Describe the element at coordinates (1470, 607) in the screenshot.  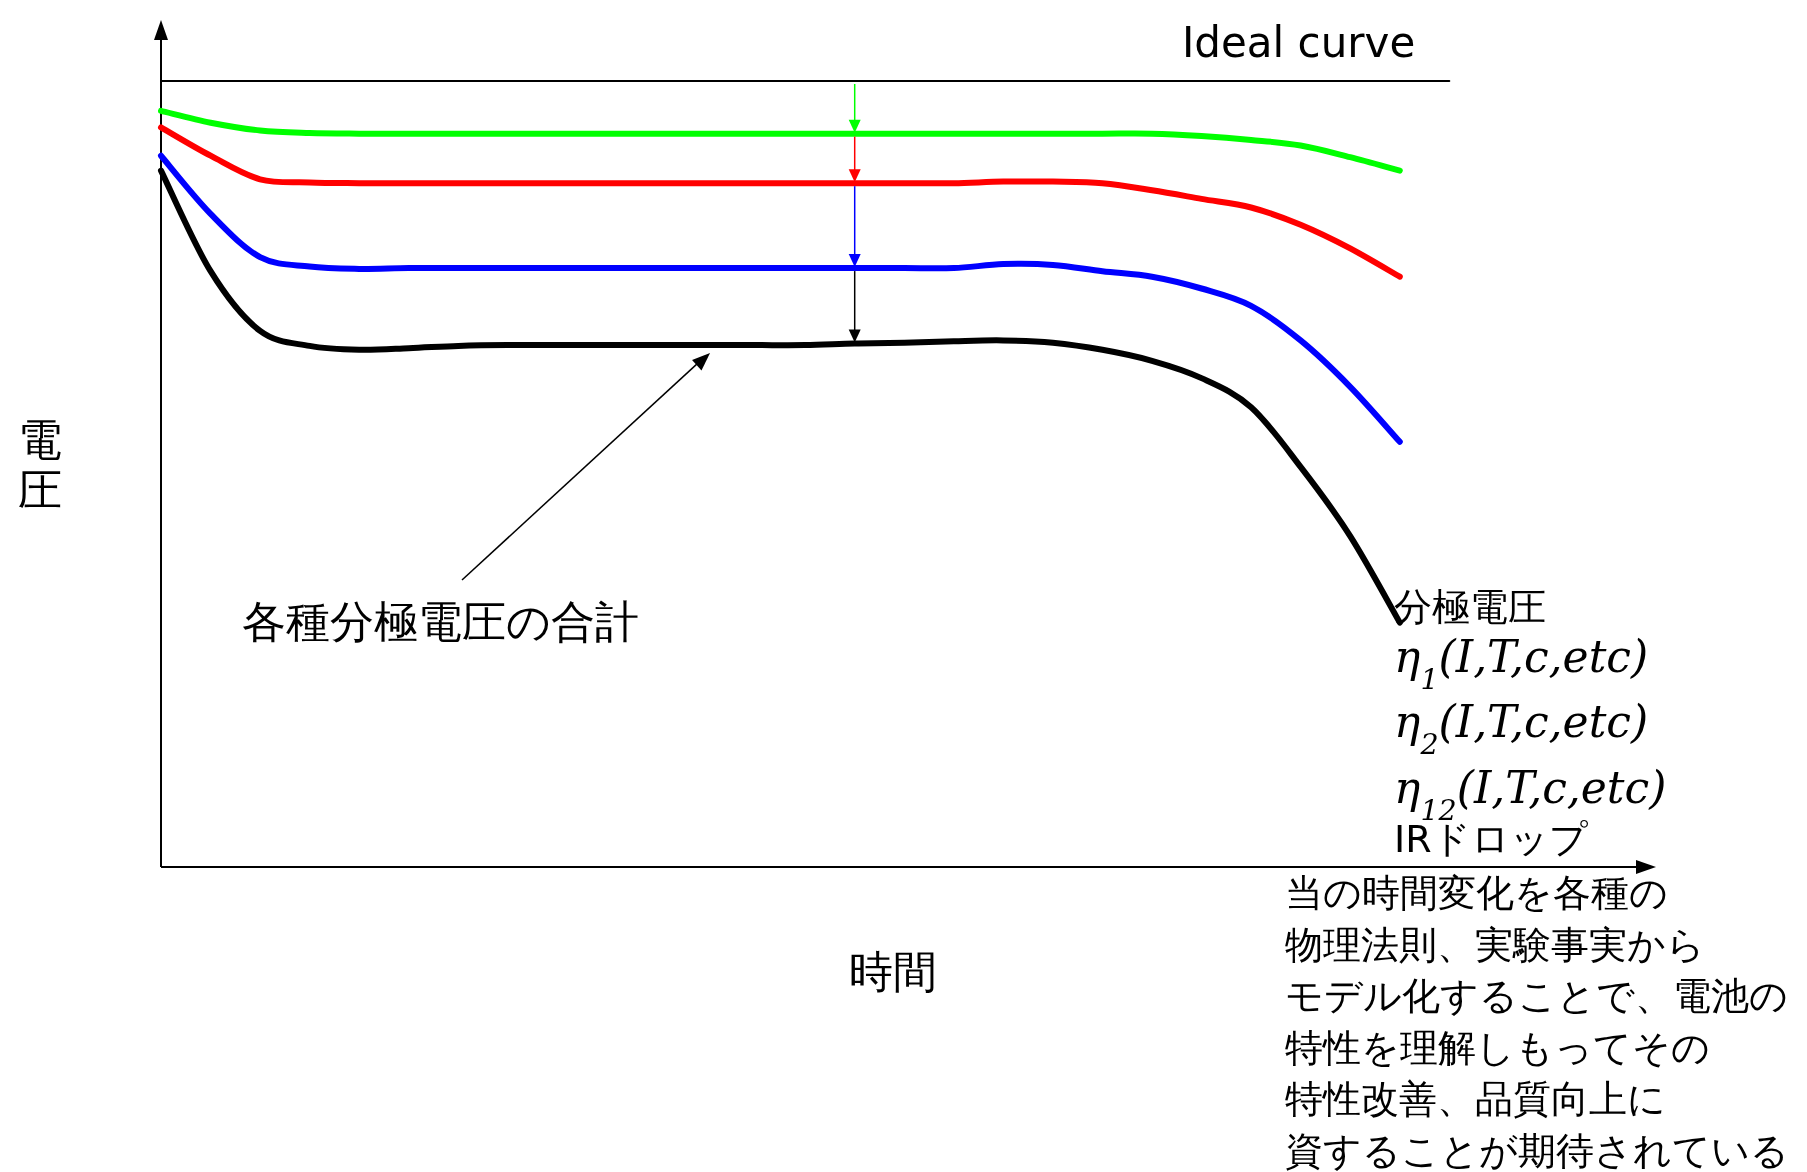
I see `annotation: 分極電圧` at that location.